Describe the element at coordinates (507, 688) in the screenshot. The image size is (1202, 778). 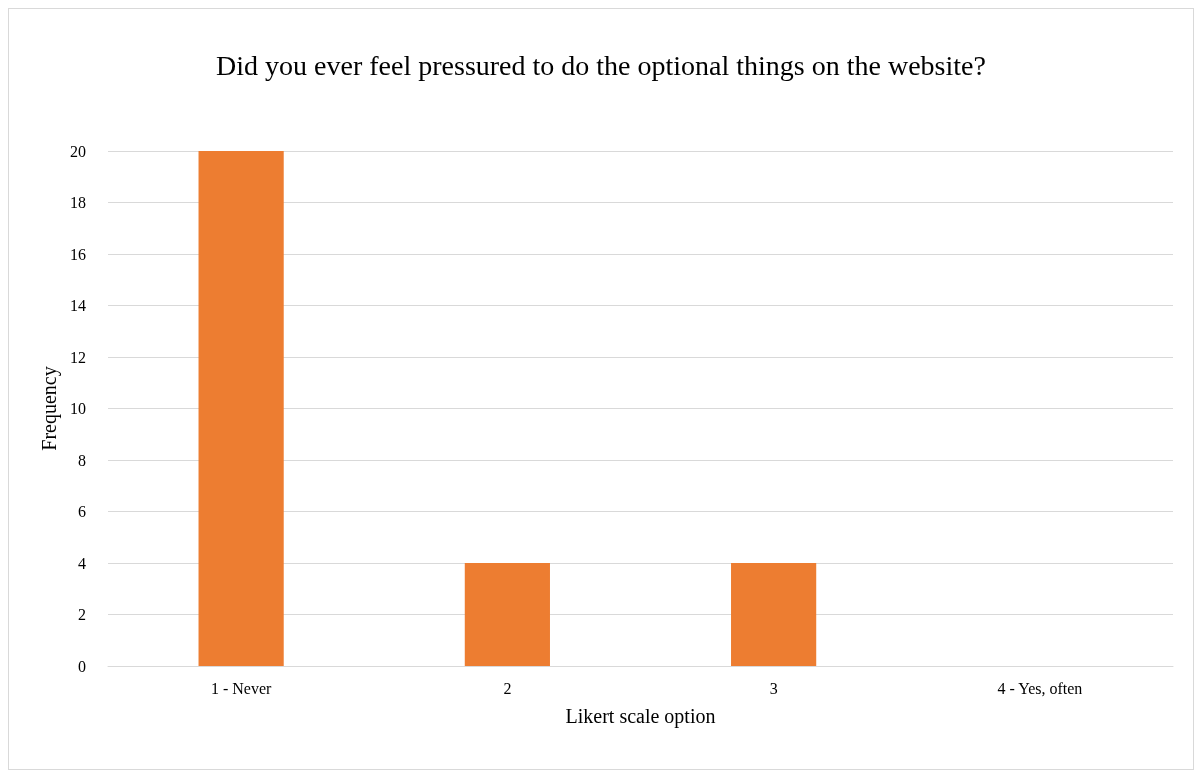
I see `x-tick-label: 2` at that location.